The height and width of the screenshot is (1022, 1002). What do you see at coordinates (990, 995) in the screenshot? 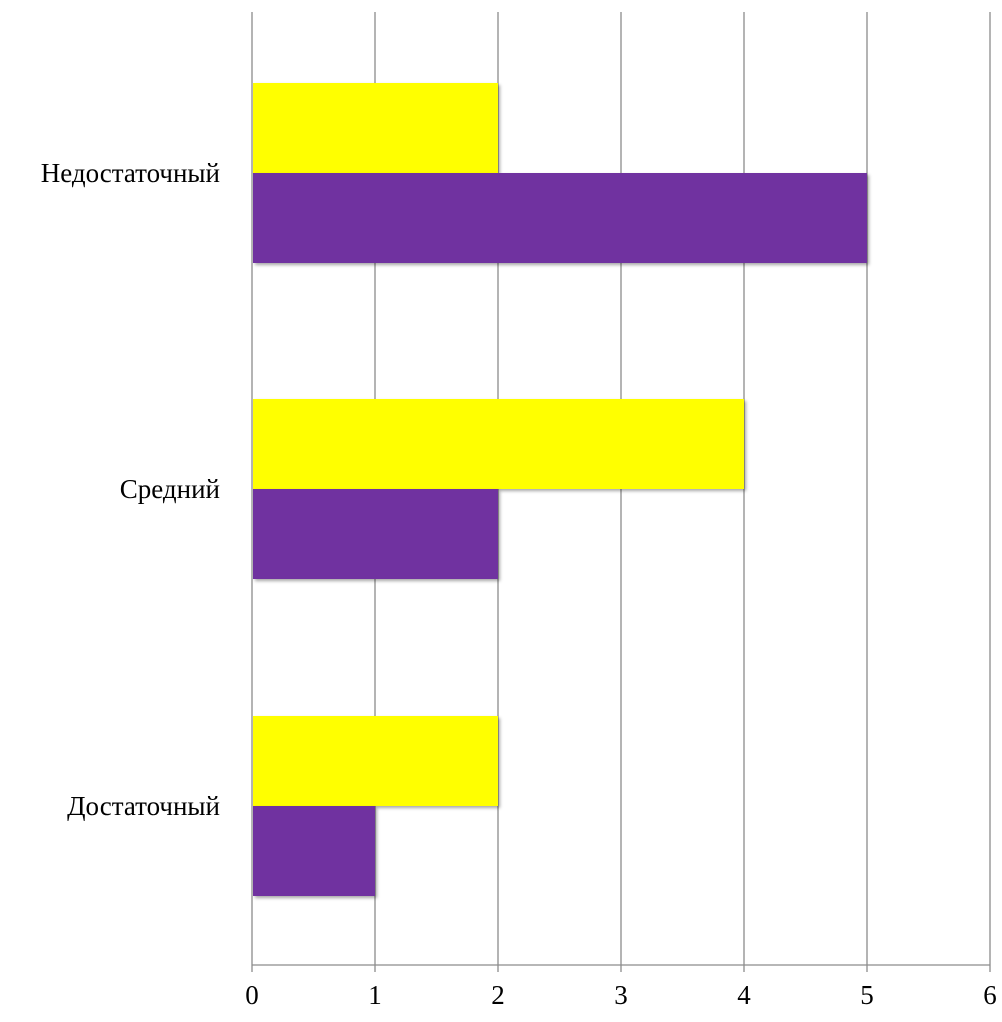
I see `x-tick-label: 6` at bounding box center [990, 995].